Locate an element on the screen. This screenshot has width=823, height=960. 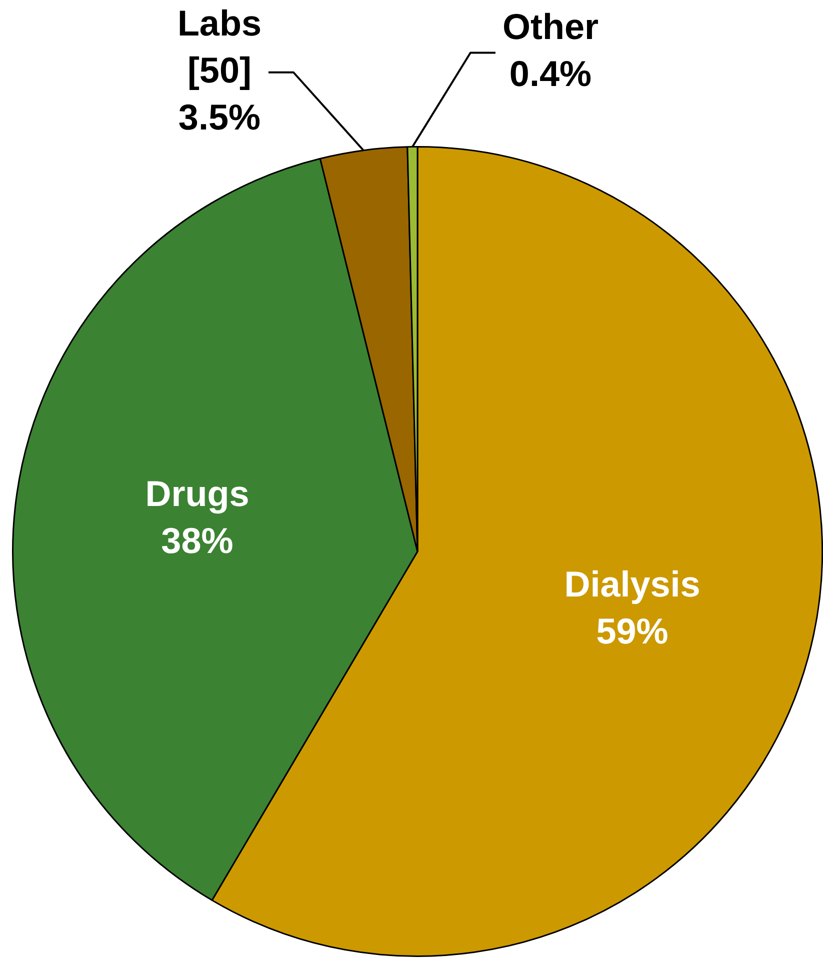
data-label: 0.4% is located at coordinates (550, 73).